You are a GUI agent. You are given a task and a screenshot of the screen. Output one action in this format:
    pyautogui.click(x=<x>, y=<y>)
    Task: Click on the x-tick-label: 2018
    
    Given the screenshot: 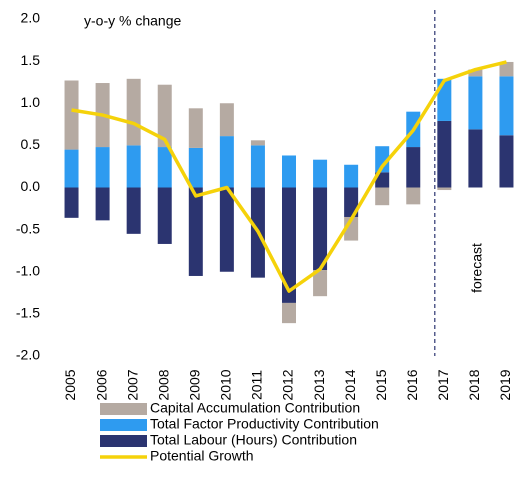 What is the action you would take?
    pyautogui.click(x=474, y=384)
    